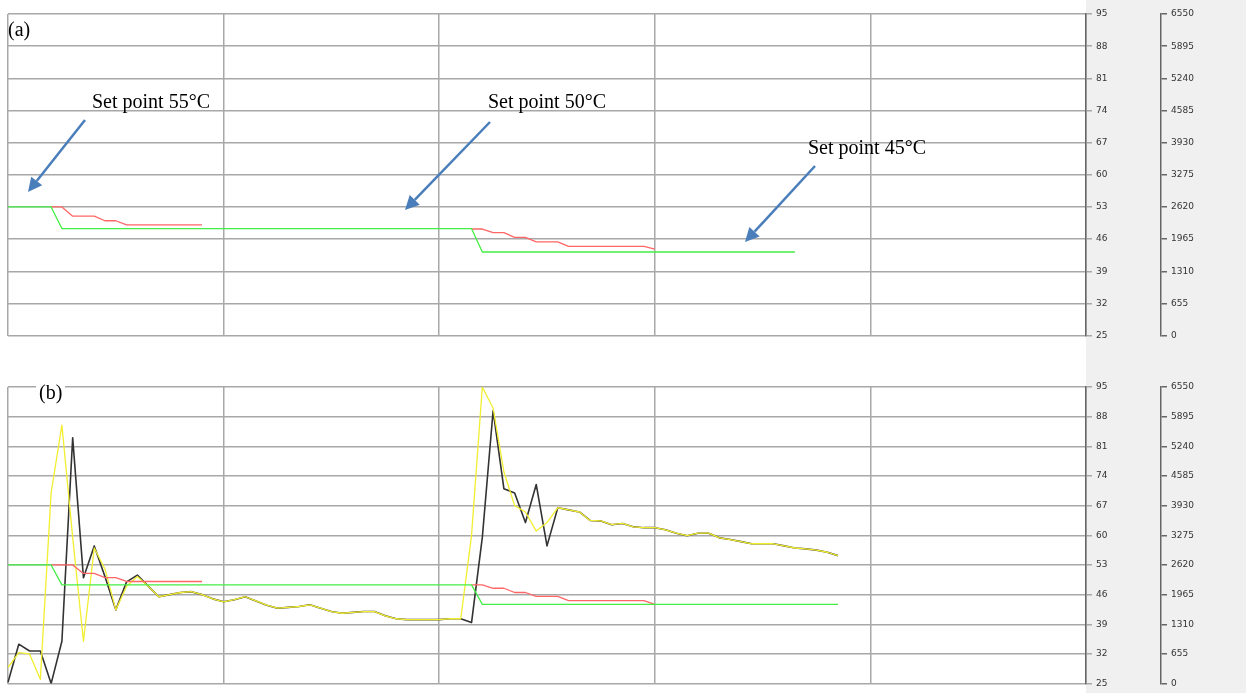 The width and height of the screenshot is (1246, 693). I want to click on annotation: Set point 55°C, so click(151, 101).